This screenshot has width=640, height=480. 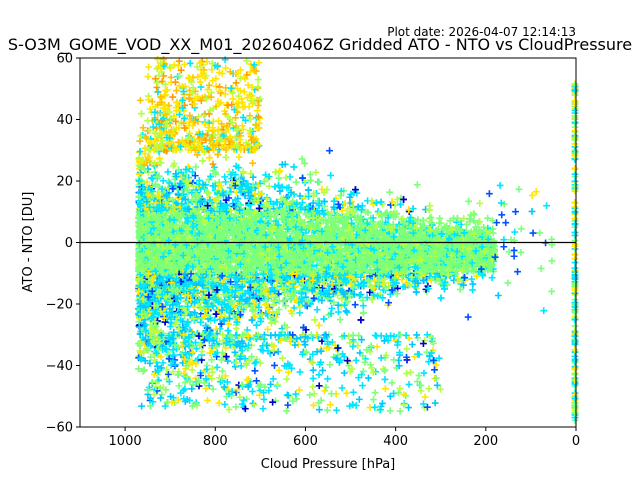 I want to click on plot-date-subtitle: Plot date: 2026-04-07 12:14:13, so click(x=481, y=32).